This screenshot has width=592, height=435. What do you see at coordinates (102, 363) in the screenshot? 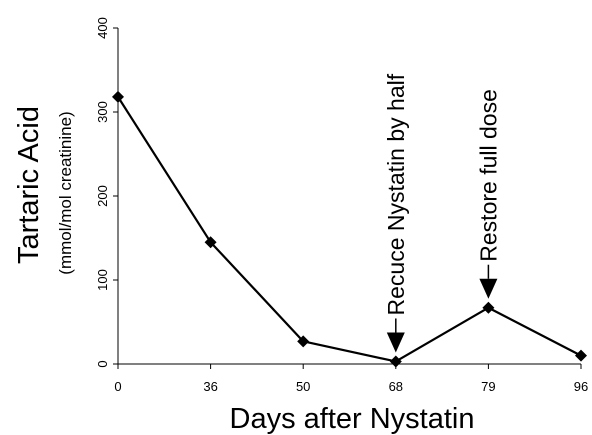
I see `y-tick-label: 0` at bounding box center [102, 363].